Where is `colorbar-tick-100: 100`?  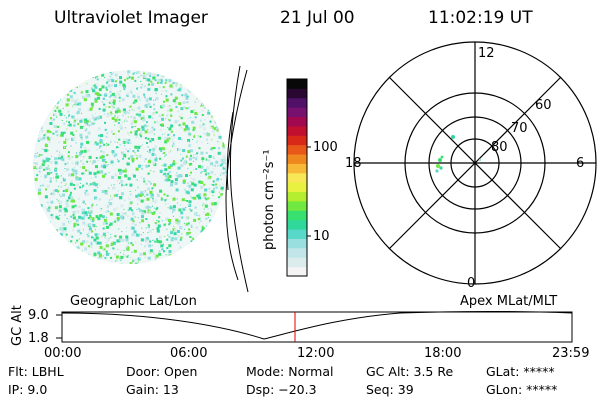
colorbar-tick-100: 100 is located at coordinates (325, 147).